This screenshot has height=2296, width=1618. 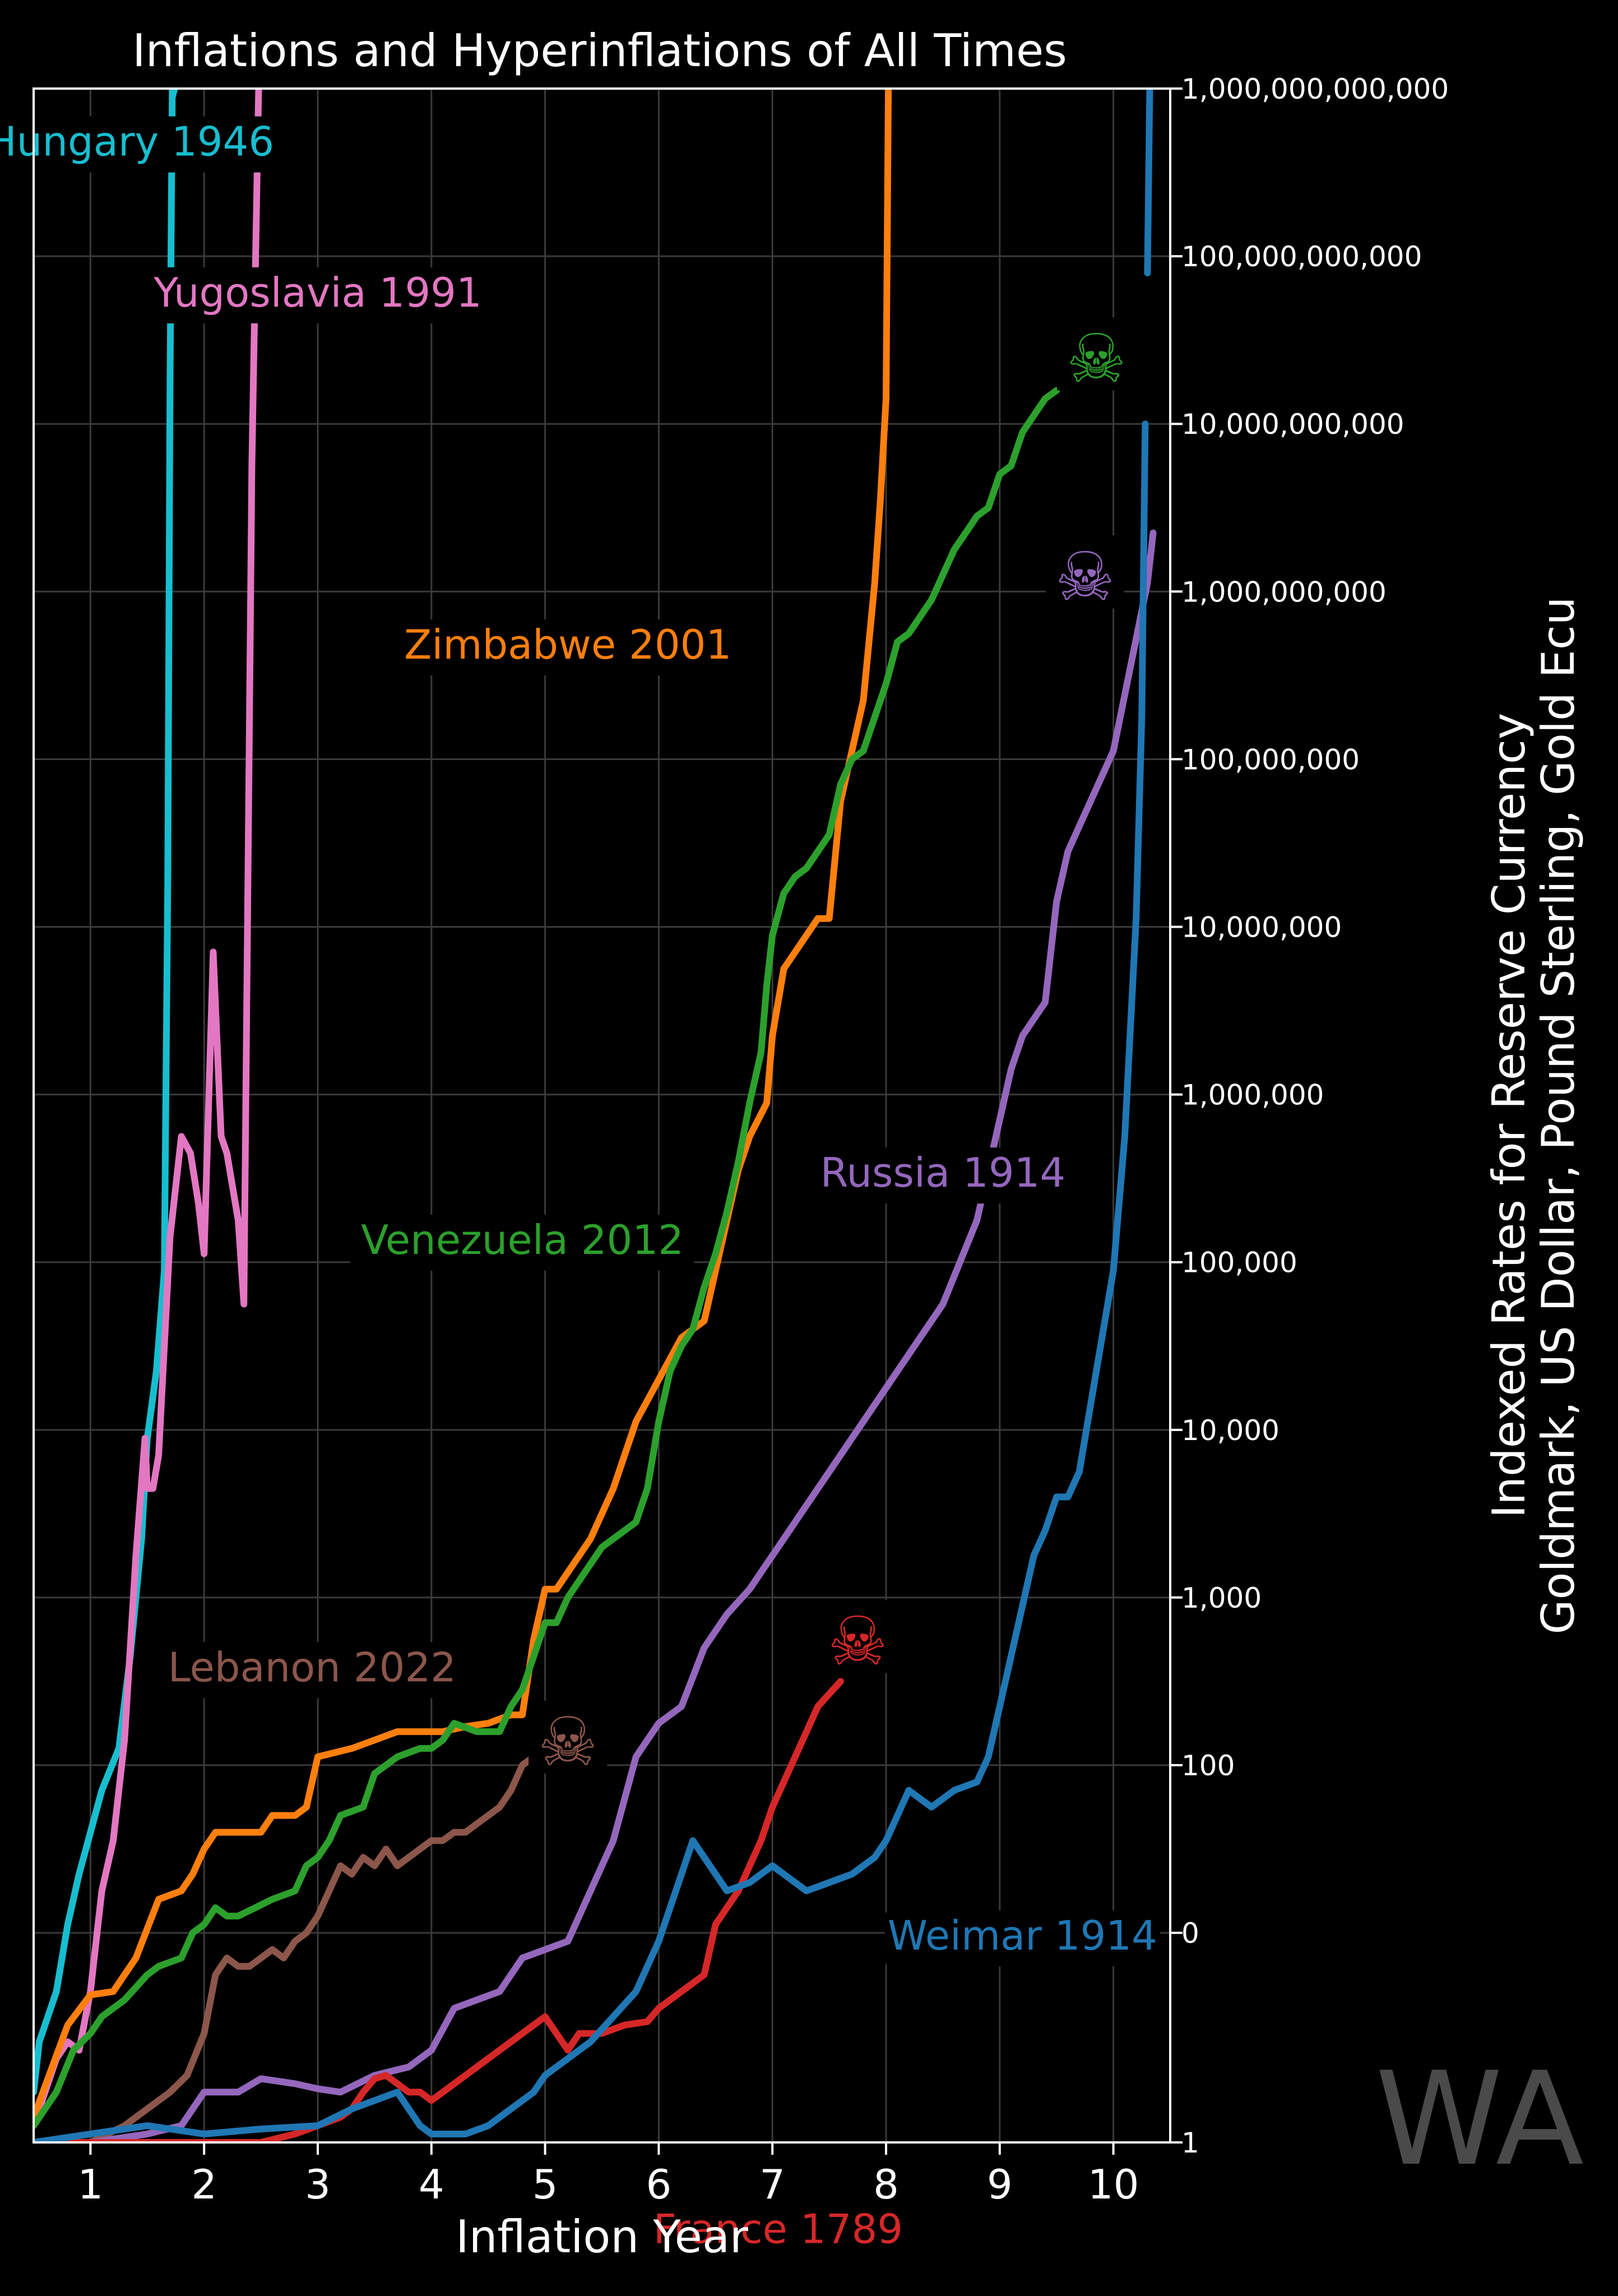 What do you see at coordinates (567, 1742) in the screenshot?
I see `skull-icon-lebanon-2022: ☠` at bounding box center [567, 1742].